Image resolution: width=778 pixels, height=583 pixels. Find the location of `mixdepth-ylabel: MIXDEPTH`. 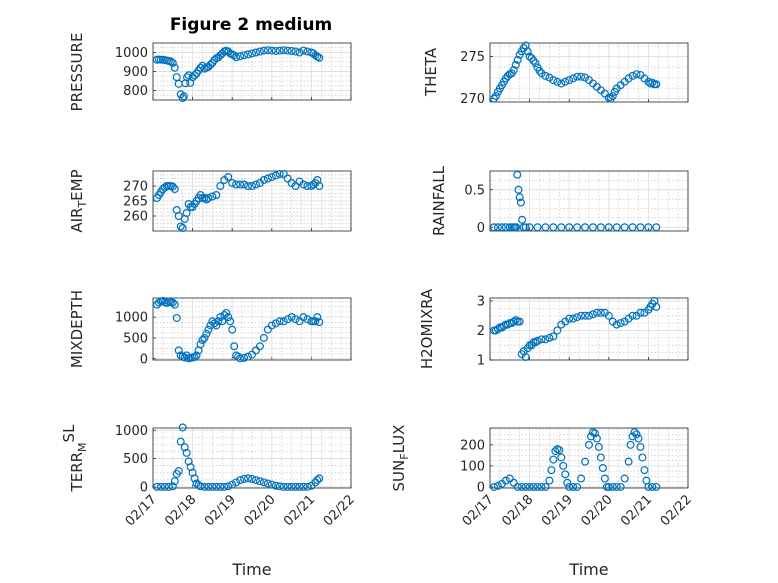

mixdepth-ylabel: MIXDEPTH is located at coordinates (77, 329).